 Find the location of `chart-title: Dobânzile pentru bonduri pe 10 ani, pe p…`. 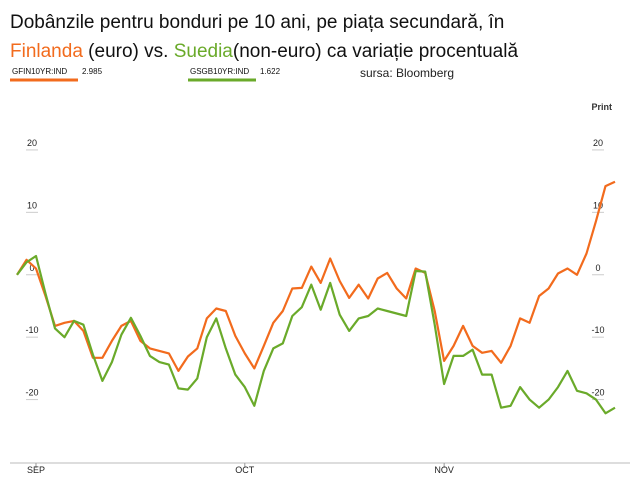

chart-title: Dobânzile pentru bonduri pe 10 ani, pe p… is located at coordinates (257, 22).